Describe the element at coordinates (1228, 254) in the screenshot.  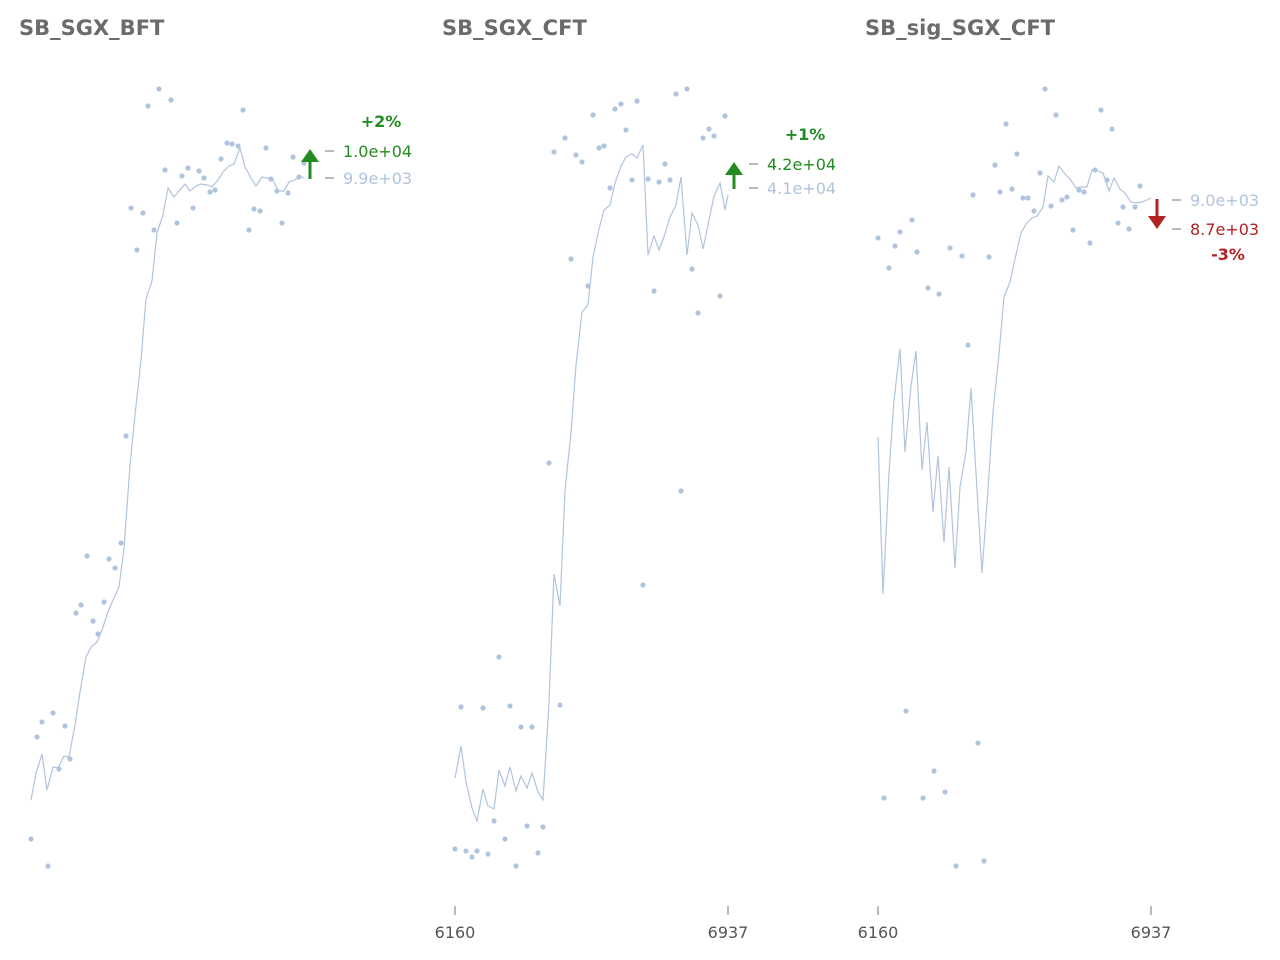
I see `change-percent-label: -3%` at that location.